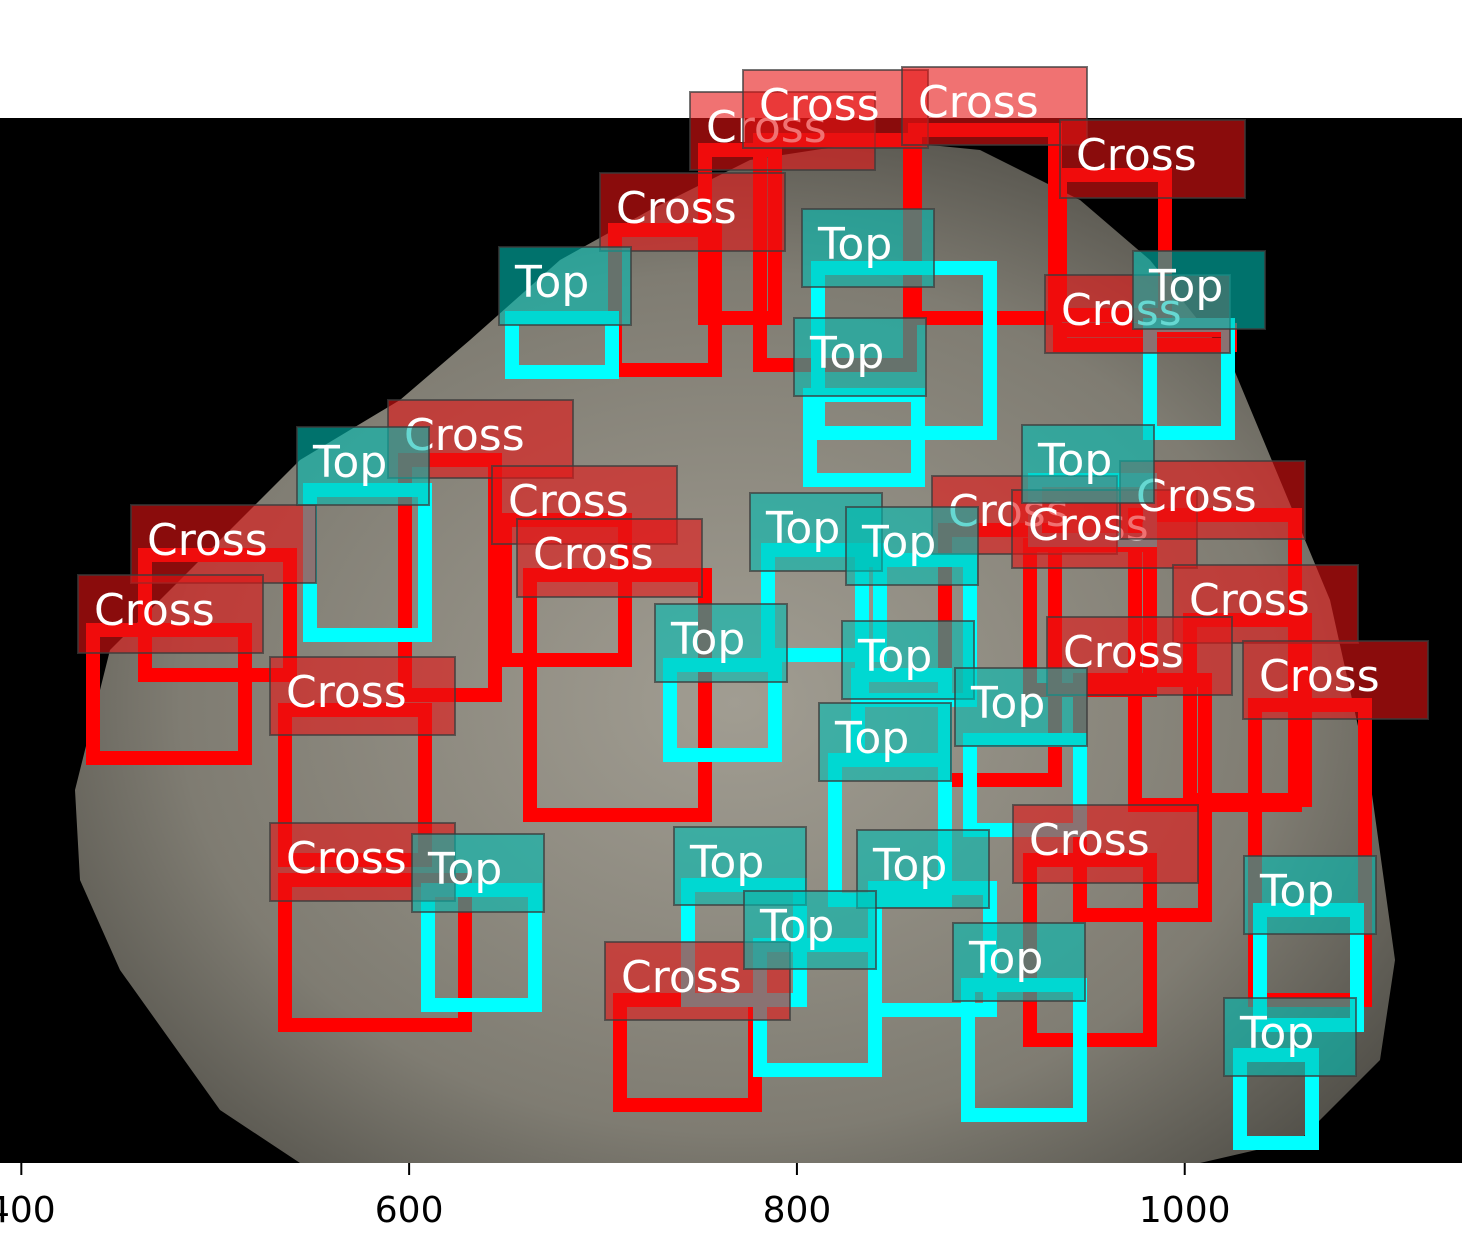 This screenshot has width=1462, height=1252. What do you see at coordinates (797, 1210) in the screenshot?
I see `x-tick-label: 800` at bounding box center [797, 1210].